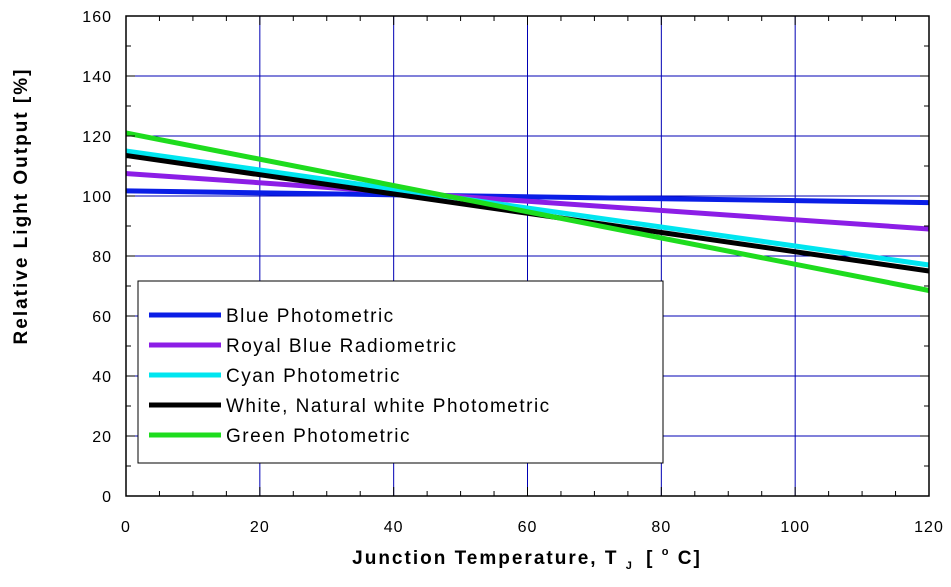 The image size is (951, 587). Describe the element at coordinates (102, 257) in the screenshot. I see `y-tick-label: 80` at that location.